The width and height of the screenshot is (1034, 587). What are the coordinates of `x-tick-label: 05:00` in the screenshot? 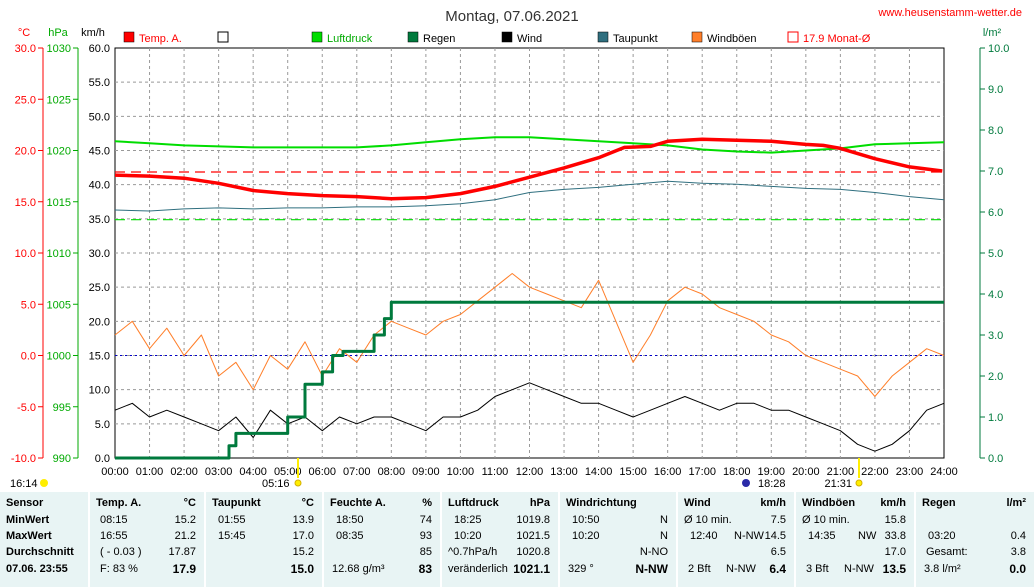 It's located at (288, 472).